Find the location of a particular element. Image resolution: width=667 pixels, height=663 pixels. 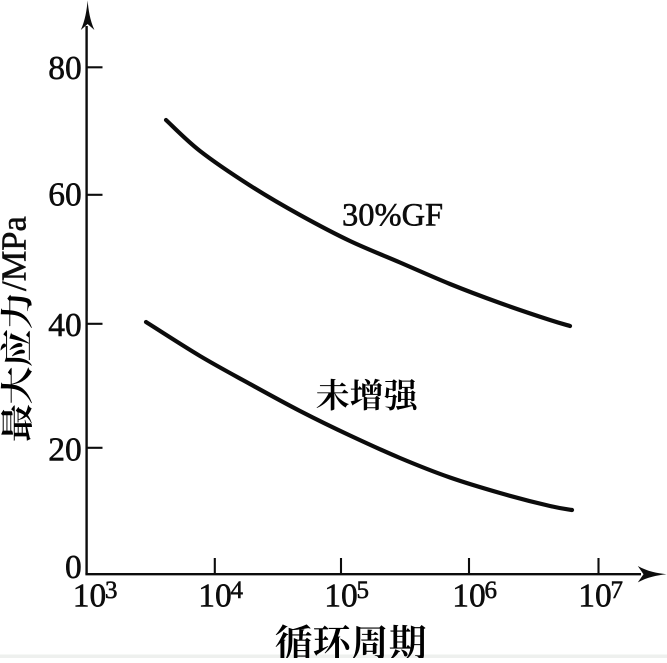

svg-text: 40 is located at coordinates (65, 325).